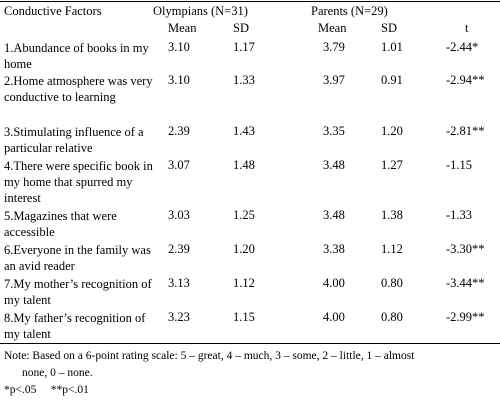 This screenshot has height=404, width=500. Describe the element at coordinates (244, 283) in the screenshot. I see `row-7-olympians-sd: 1.12` at that location.